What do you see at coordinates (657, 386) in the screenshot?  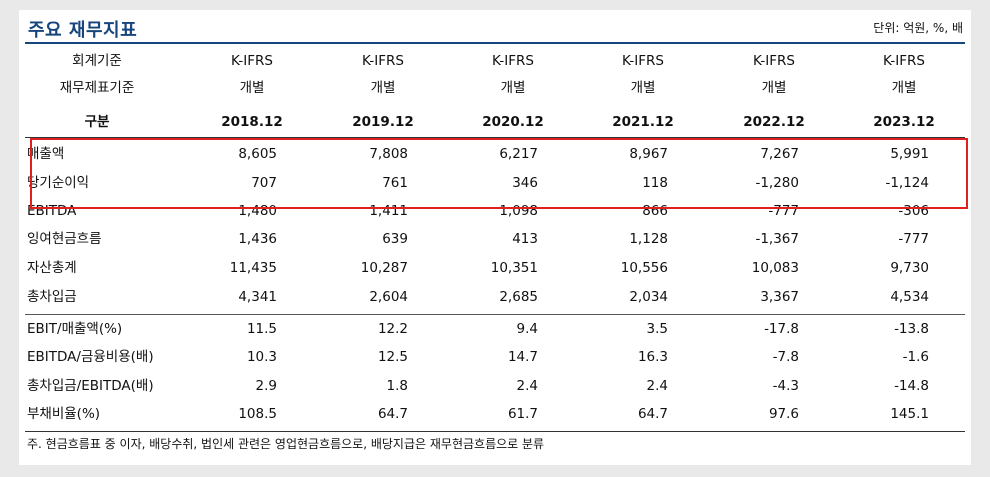 I see `value-cell: 2.4` at bounding box center [657, 386].